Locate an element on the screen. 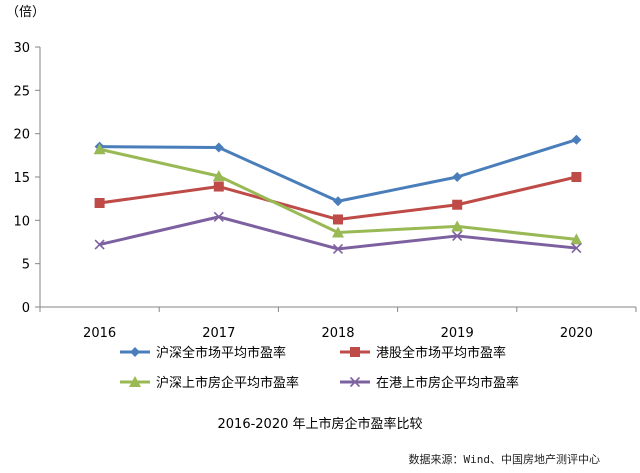  x-tick-label: 2016 is located at coordinates (99, 333).